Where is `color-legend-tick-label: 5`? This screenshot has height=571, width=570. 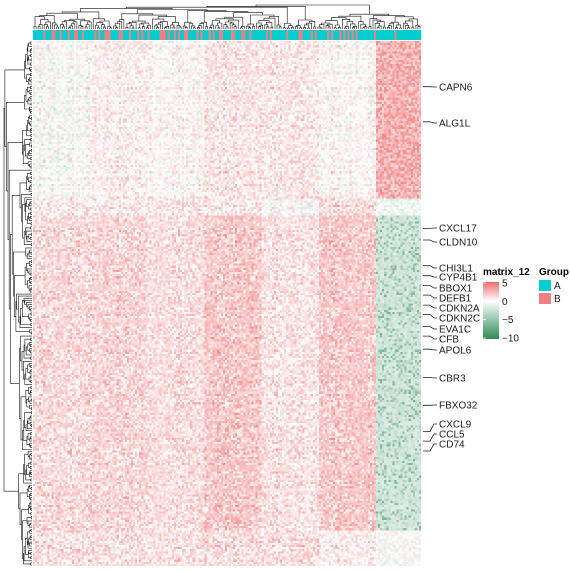
color-legend-tick-label: 5 is located at coordinates (505, 284).